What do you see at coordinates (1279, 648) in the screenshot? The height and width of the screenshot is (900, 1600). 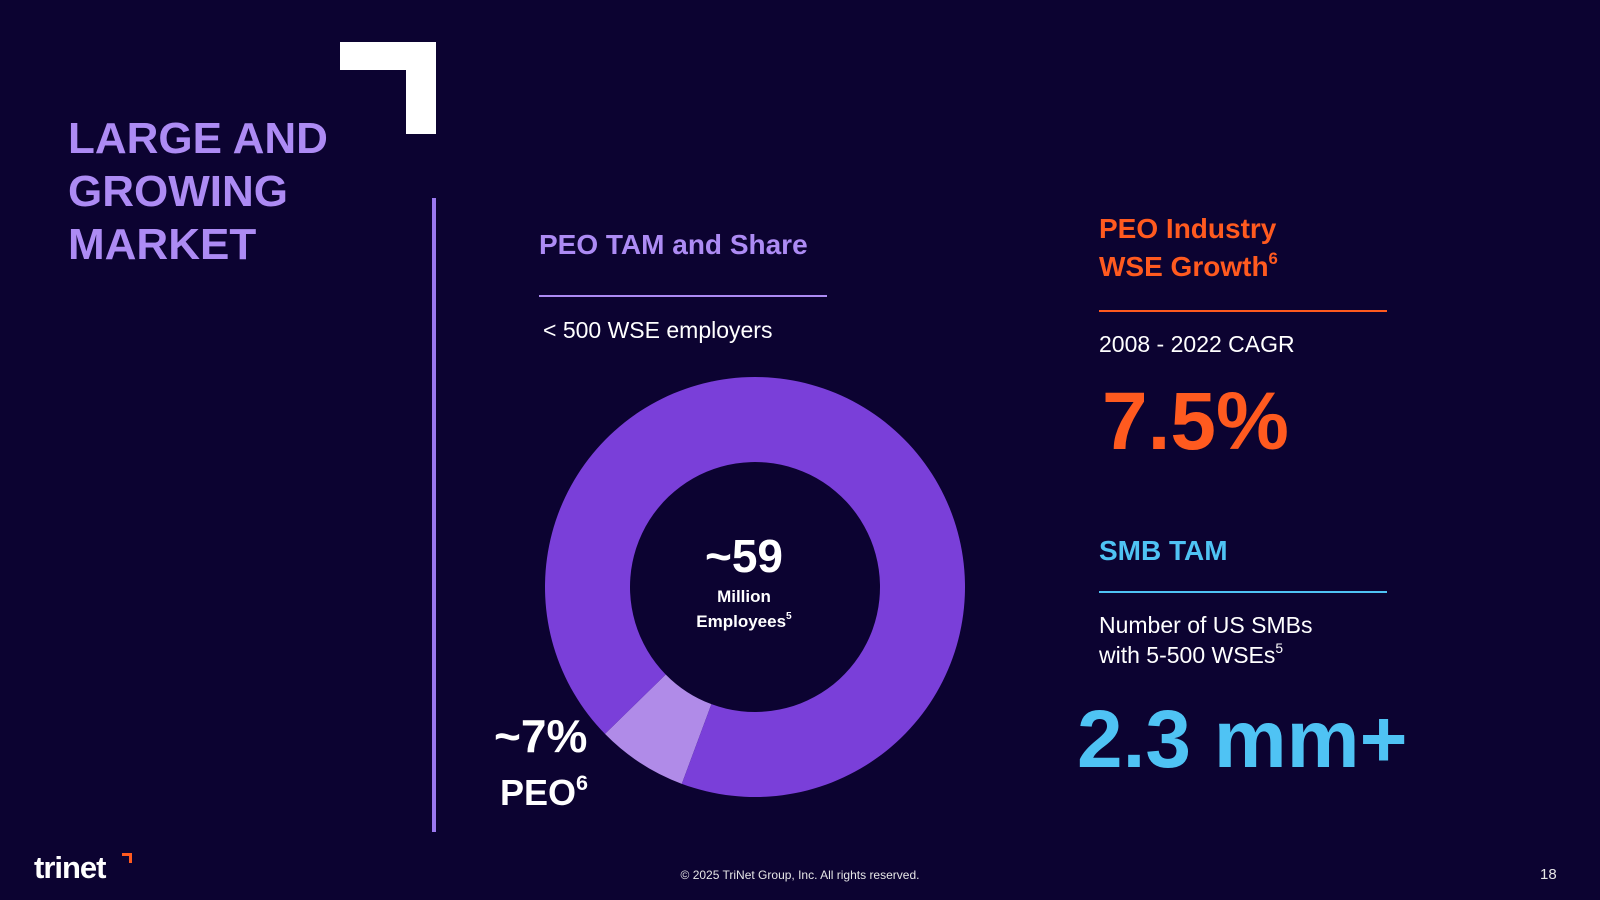 I see `smb-caption-sup: 5` at bounding box center [1279, 648].